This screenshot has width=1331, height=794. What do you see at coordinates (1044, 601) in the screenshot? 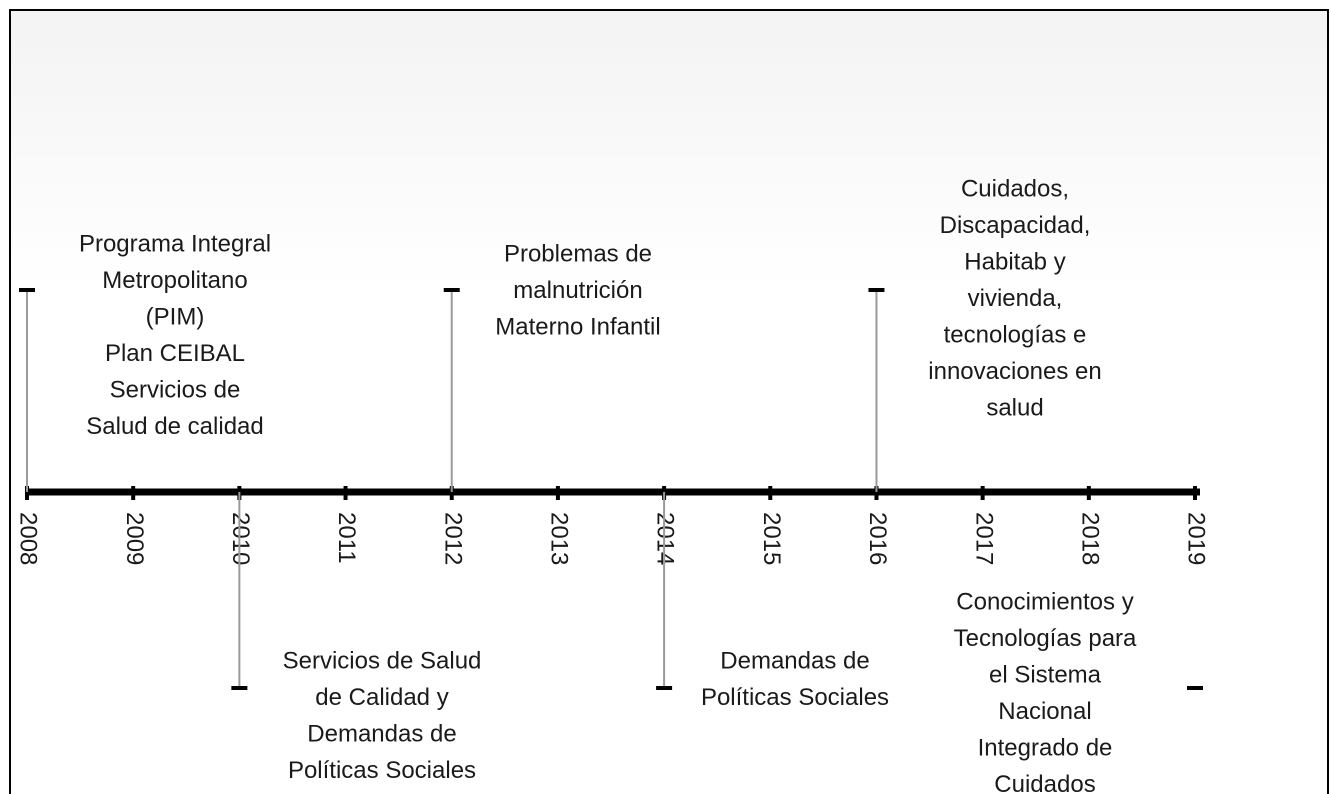
I see `event-label: Conocimientos y` at bounding box center [1044, 601].